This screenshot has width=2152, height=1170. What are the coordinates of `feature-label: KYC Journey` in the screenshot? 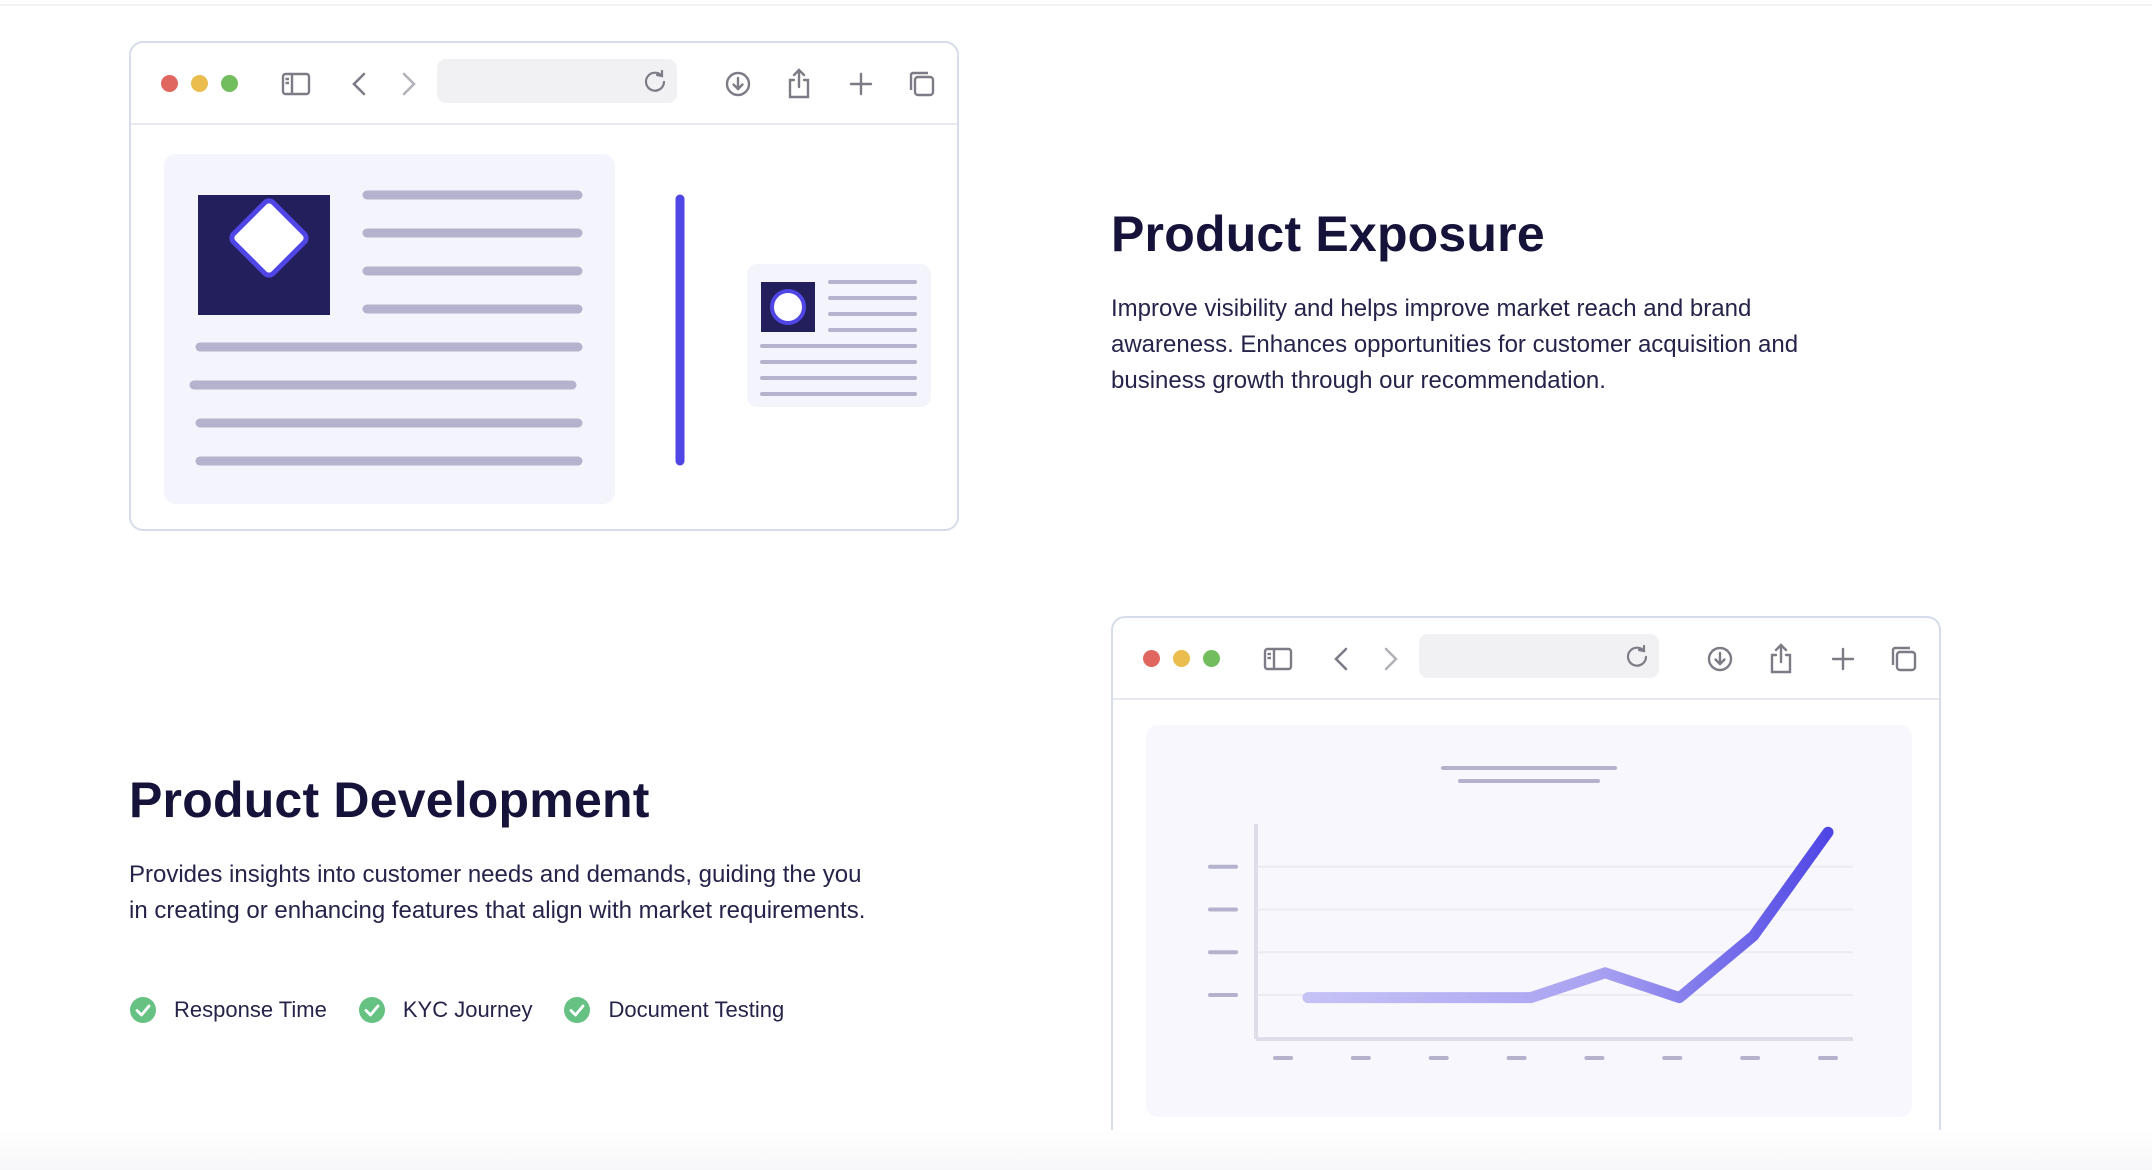 It's located at (467, 1009).